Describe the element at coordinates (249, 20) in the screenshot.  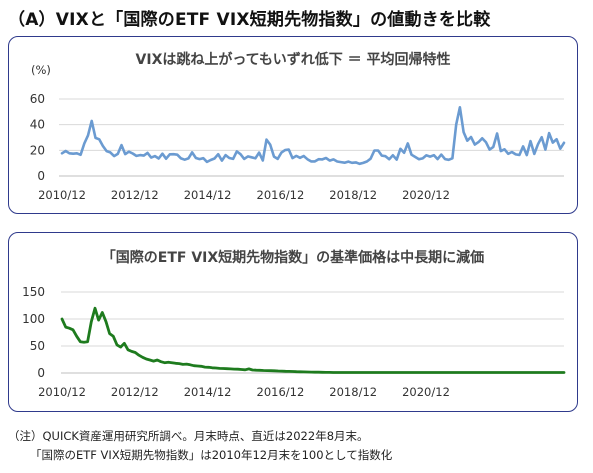
I see `main-title: （A）VIXと「国際のETF VIX短期先物指数」の値動きを比較` at that location.